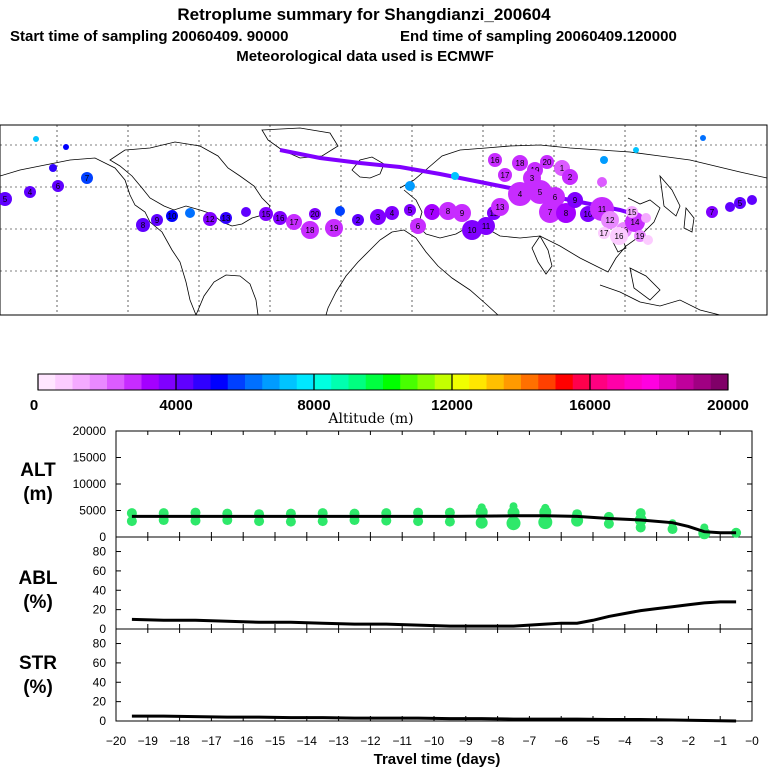  Describe the element at coordinates (38, 494) in the screenshot. I see `alt-panel-unit: (m)` at that location.